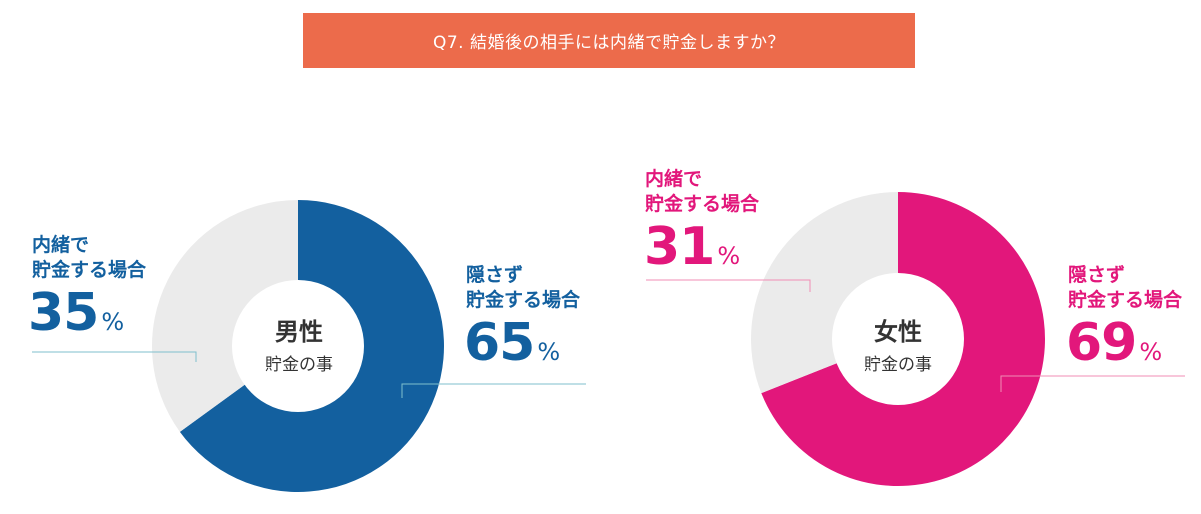 The image size is (1201, 514). I want to click on male-hide-label: 隠さず 貯金する場合, so click(523, 288).